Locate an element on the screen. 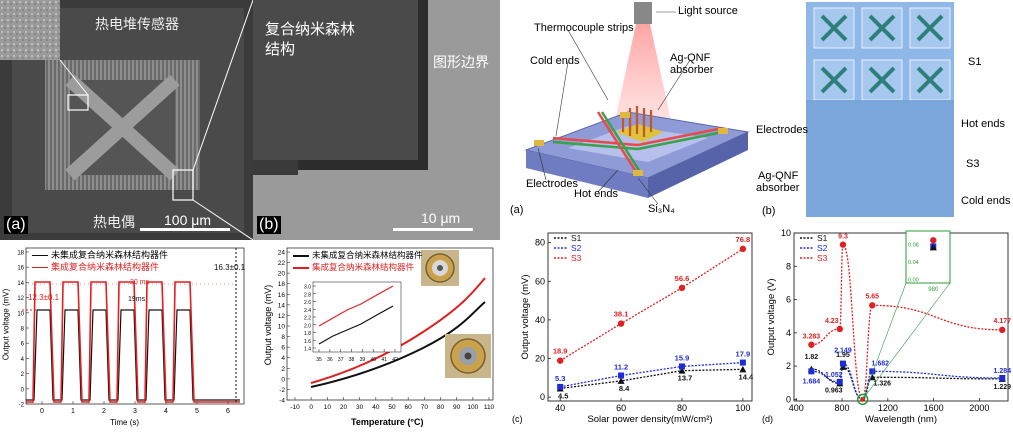 This screenshot has width=1013, height=432. temp-inset-ytick-label: 1.8 is located at coordinates (307, 334).